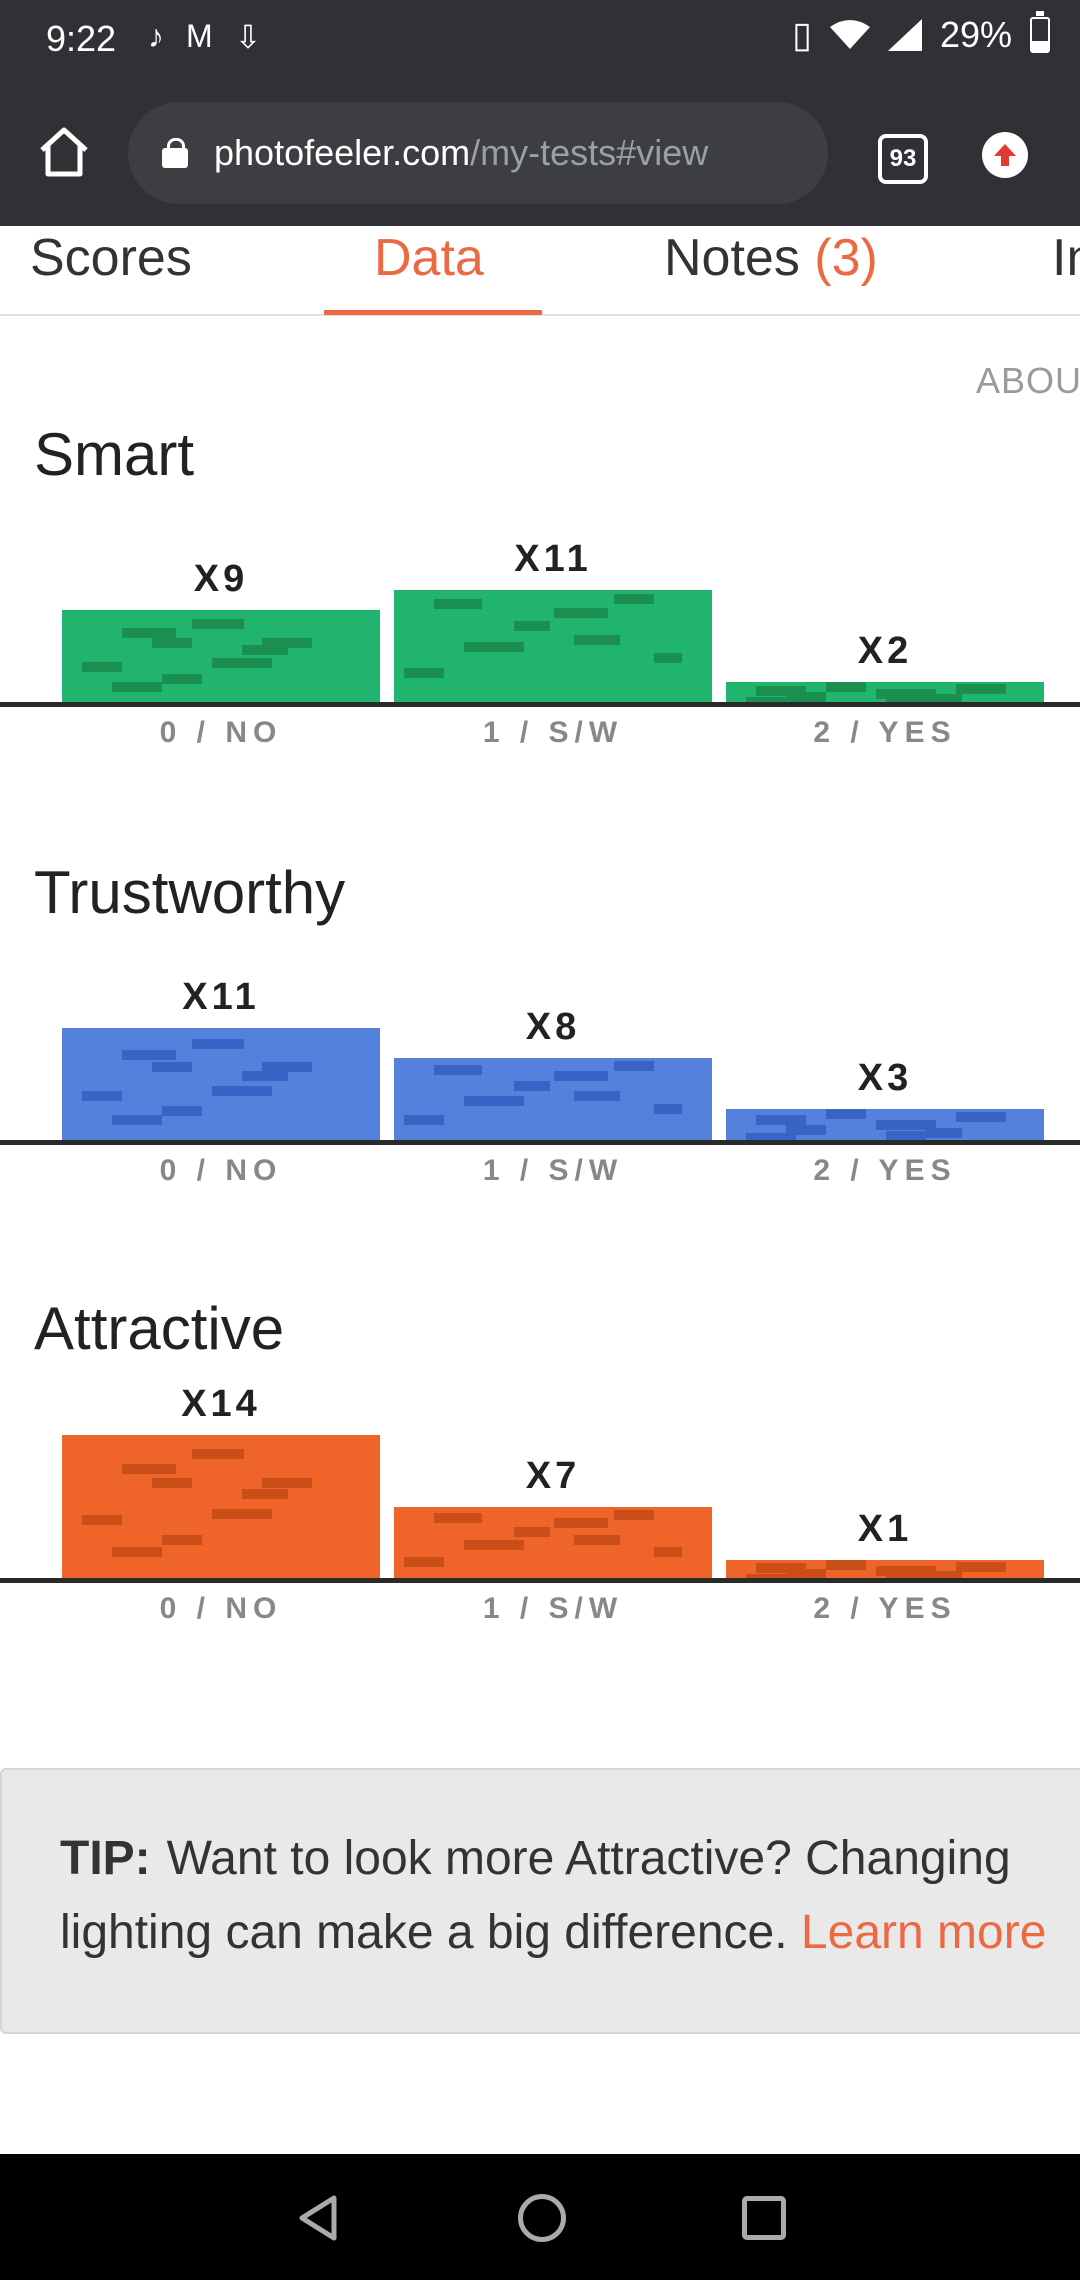 Image resolution: width=1080 pixels, height=2280 pixels. What do you see at coordinates (885, 651) in the screenshot?
I see `bar-count-label: X2` at bounding box center [885, 651].